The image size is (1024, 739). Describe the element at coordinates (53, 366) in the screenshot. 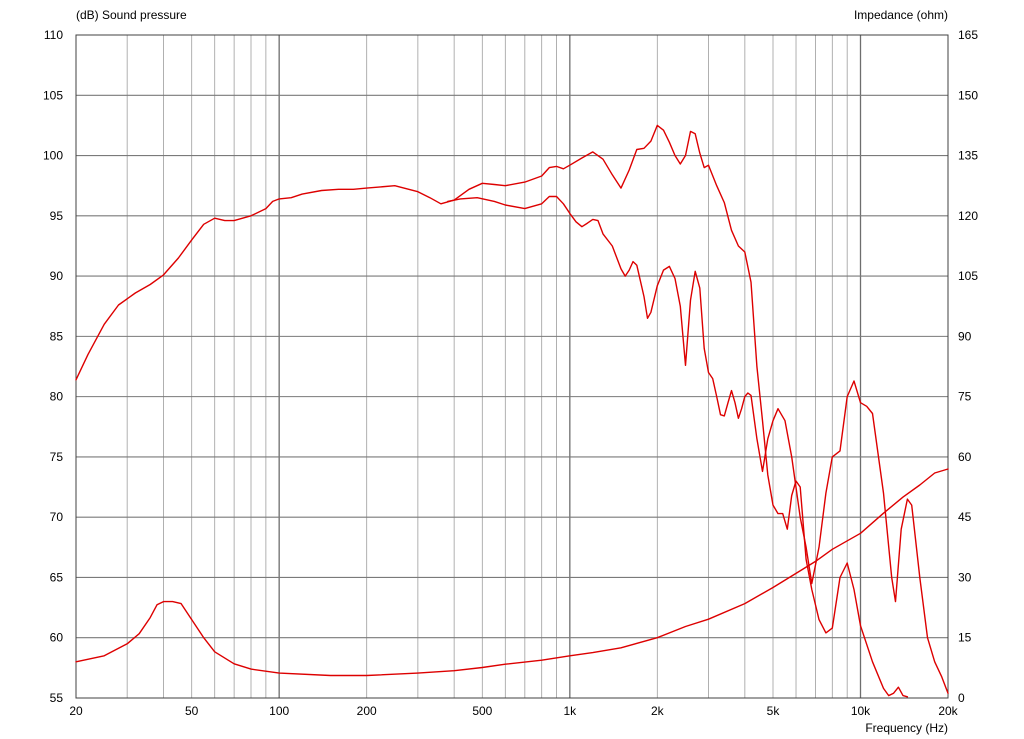

I see `left-tick-labels: 110 105 100 95 90 85 80 75 70 65 60 55` at that location.